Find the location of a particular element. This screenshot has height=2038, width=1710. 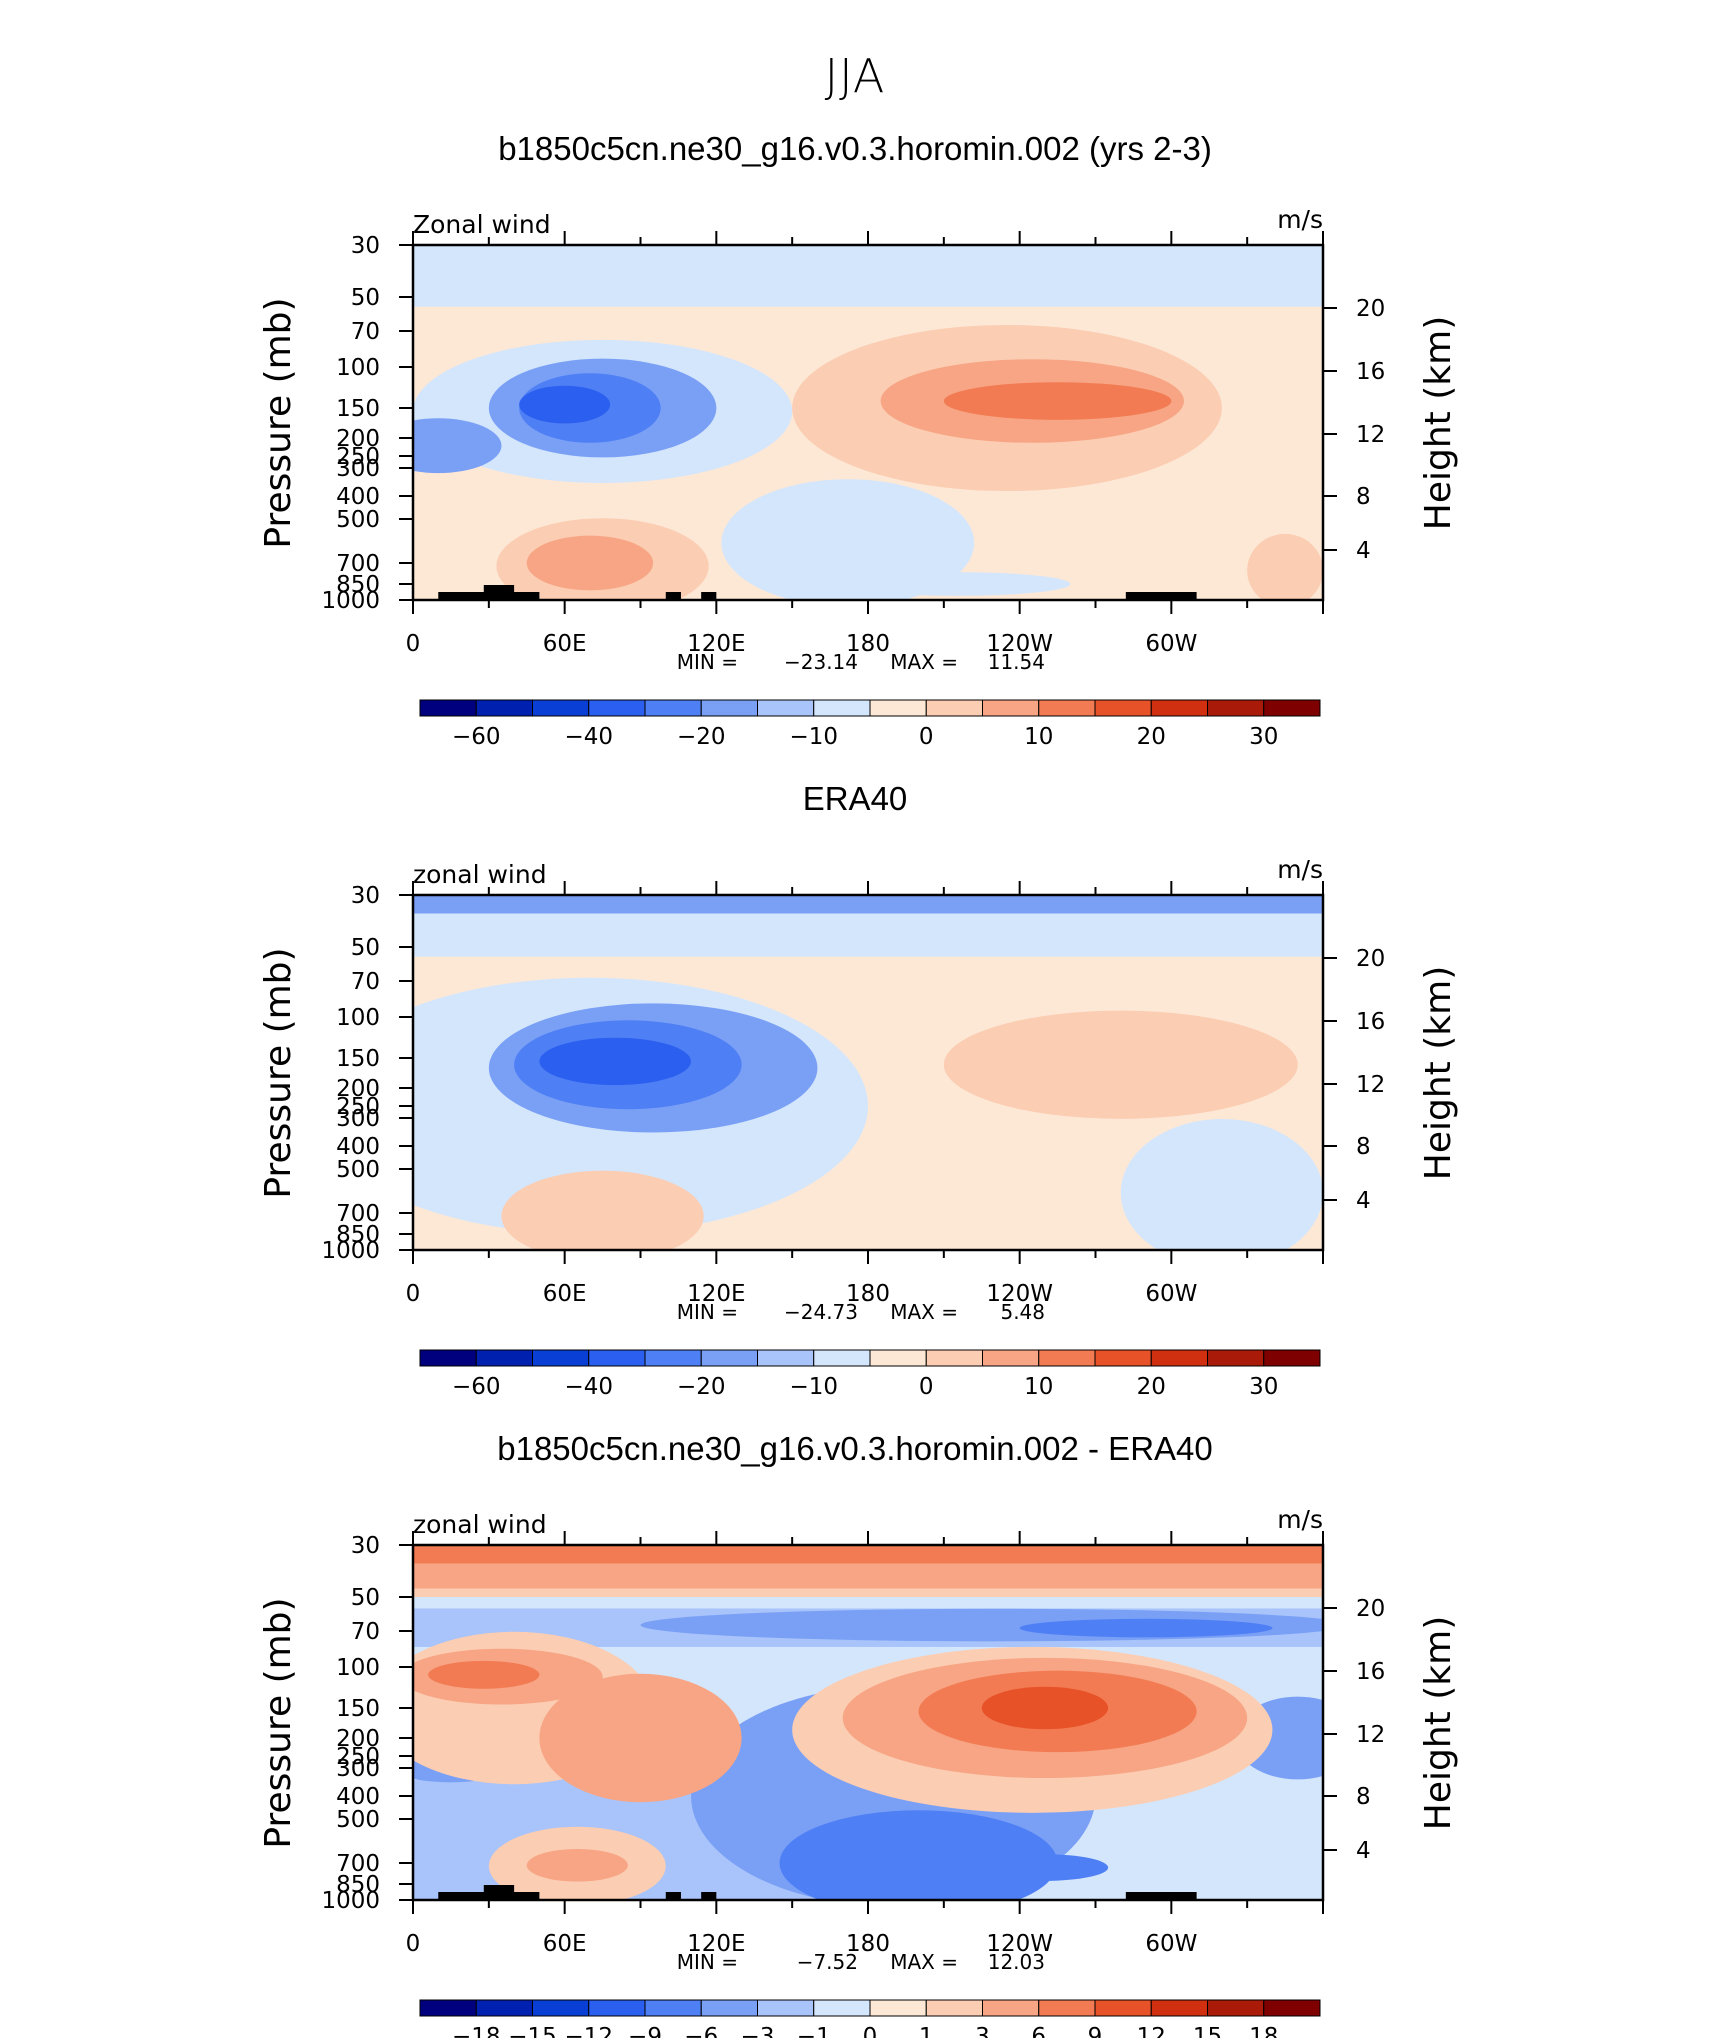

x-tick-label: 120W is located at coordinates (1019, 1294).